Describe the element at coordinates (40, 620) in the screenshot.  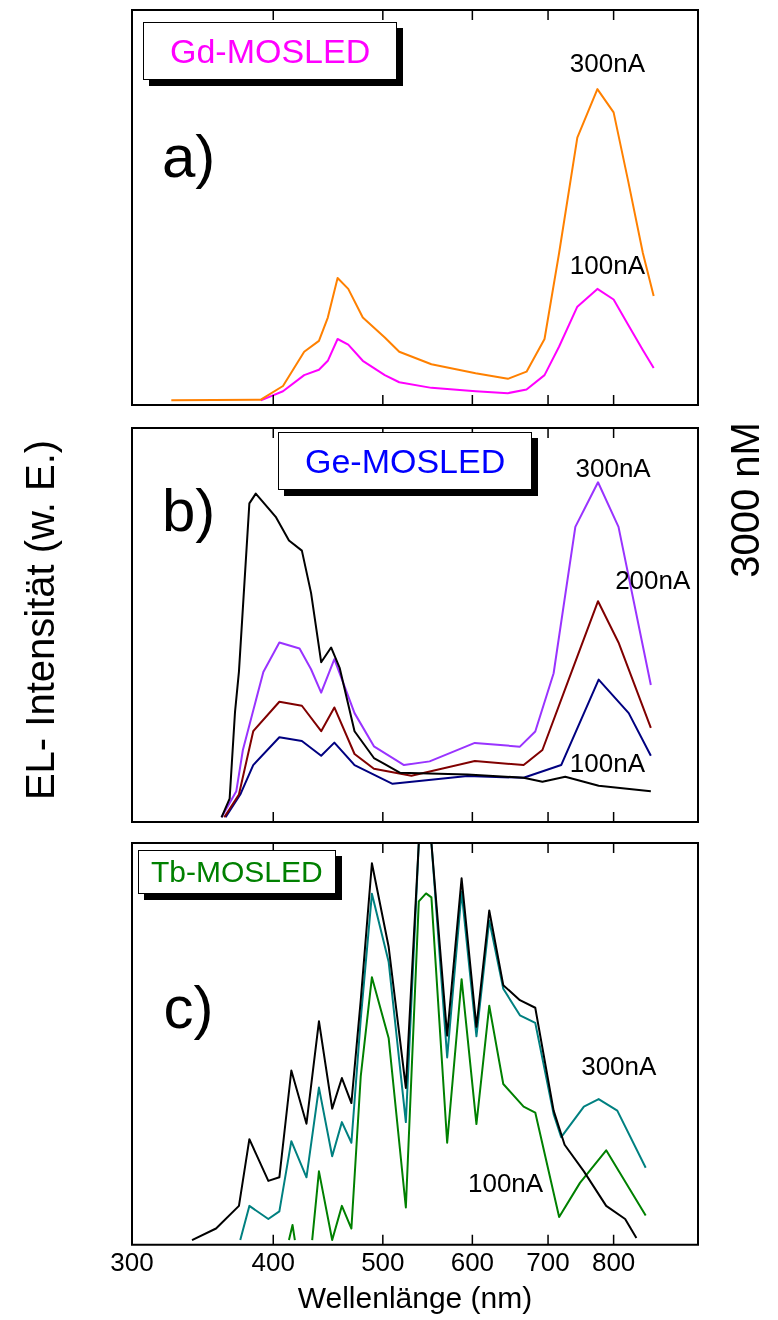
I see `y-axis-title: EL- Intensität (w. E.)` at that location.